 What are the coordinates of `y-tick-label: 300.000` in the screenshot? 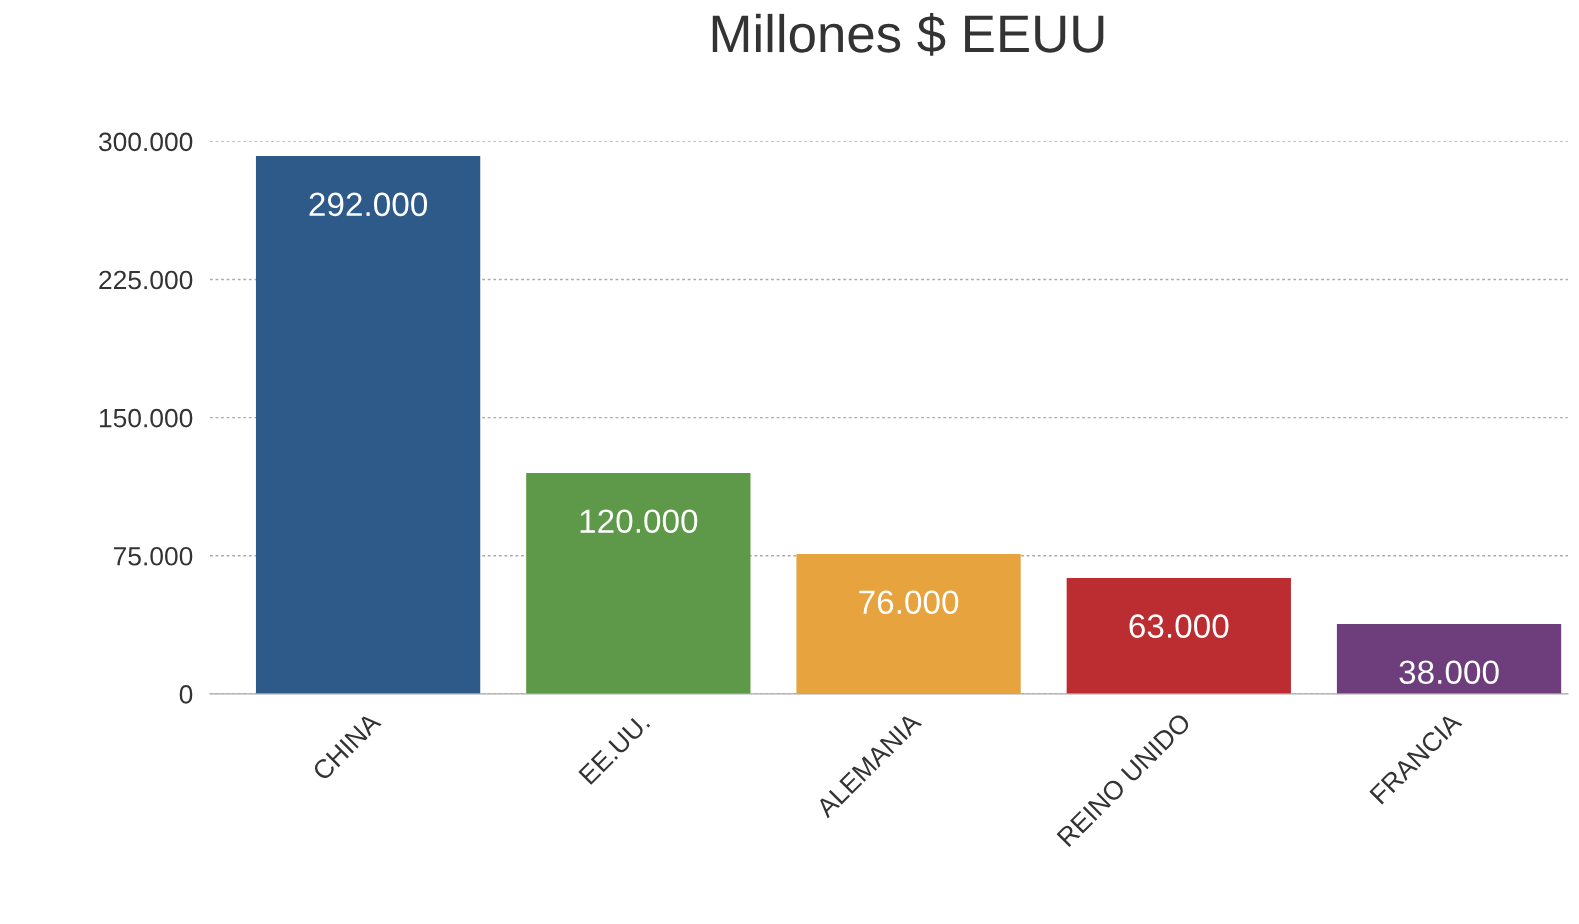 It's located at (145, 142).